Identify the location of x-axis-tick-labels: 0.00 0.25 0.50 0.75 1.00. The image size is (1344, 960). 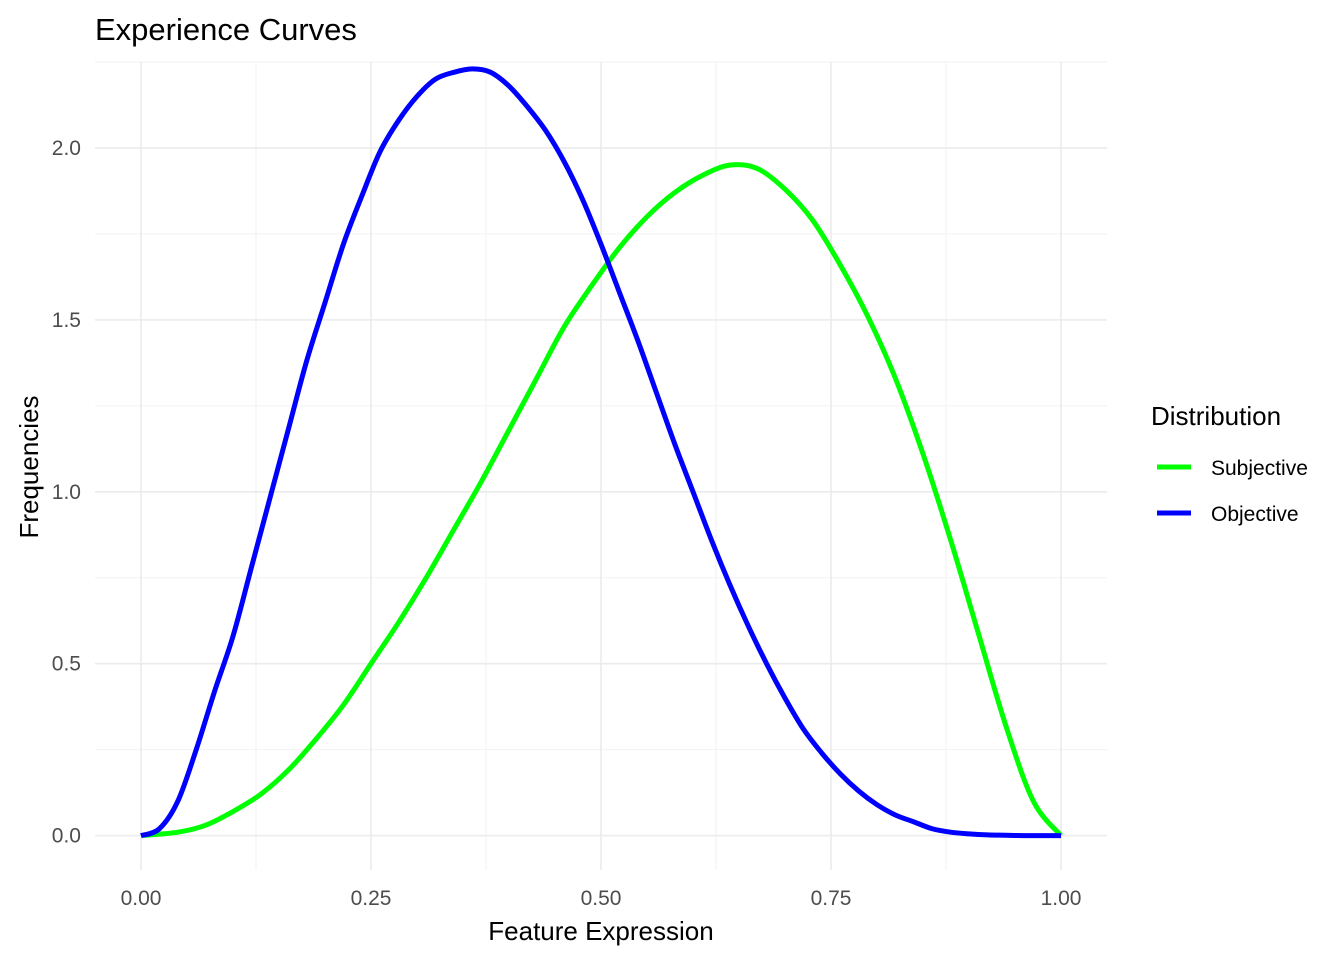
(601, 898).